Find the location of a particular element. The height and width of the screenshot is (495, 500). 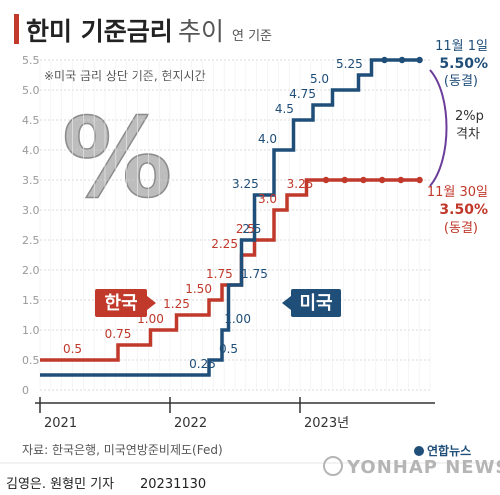

korea-data-label: 3.0 is located at coordinates (267, 199).